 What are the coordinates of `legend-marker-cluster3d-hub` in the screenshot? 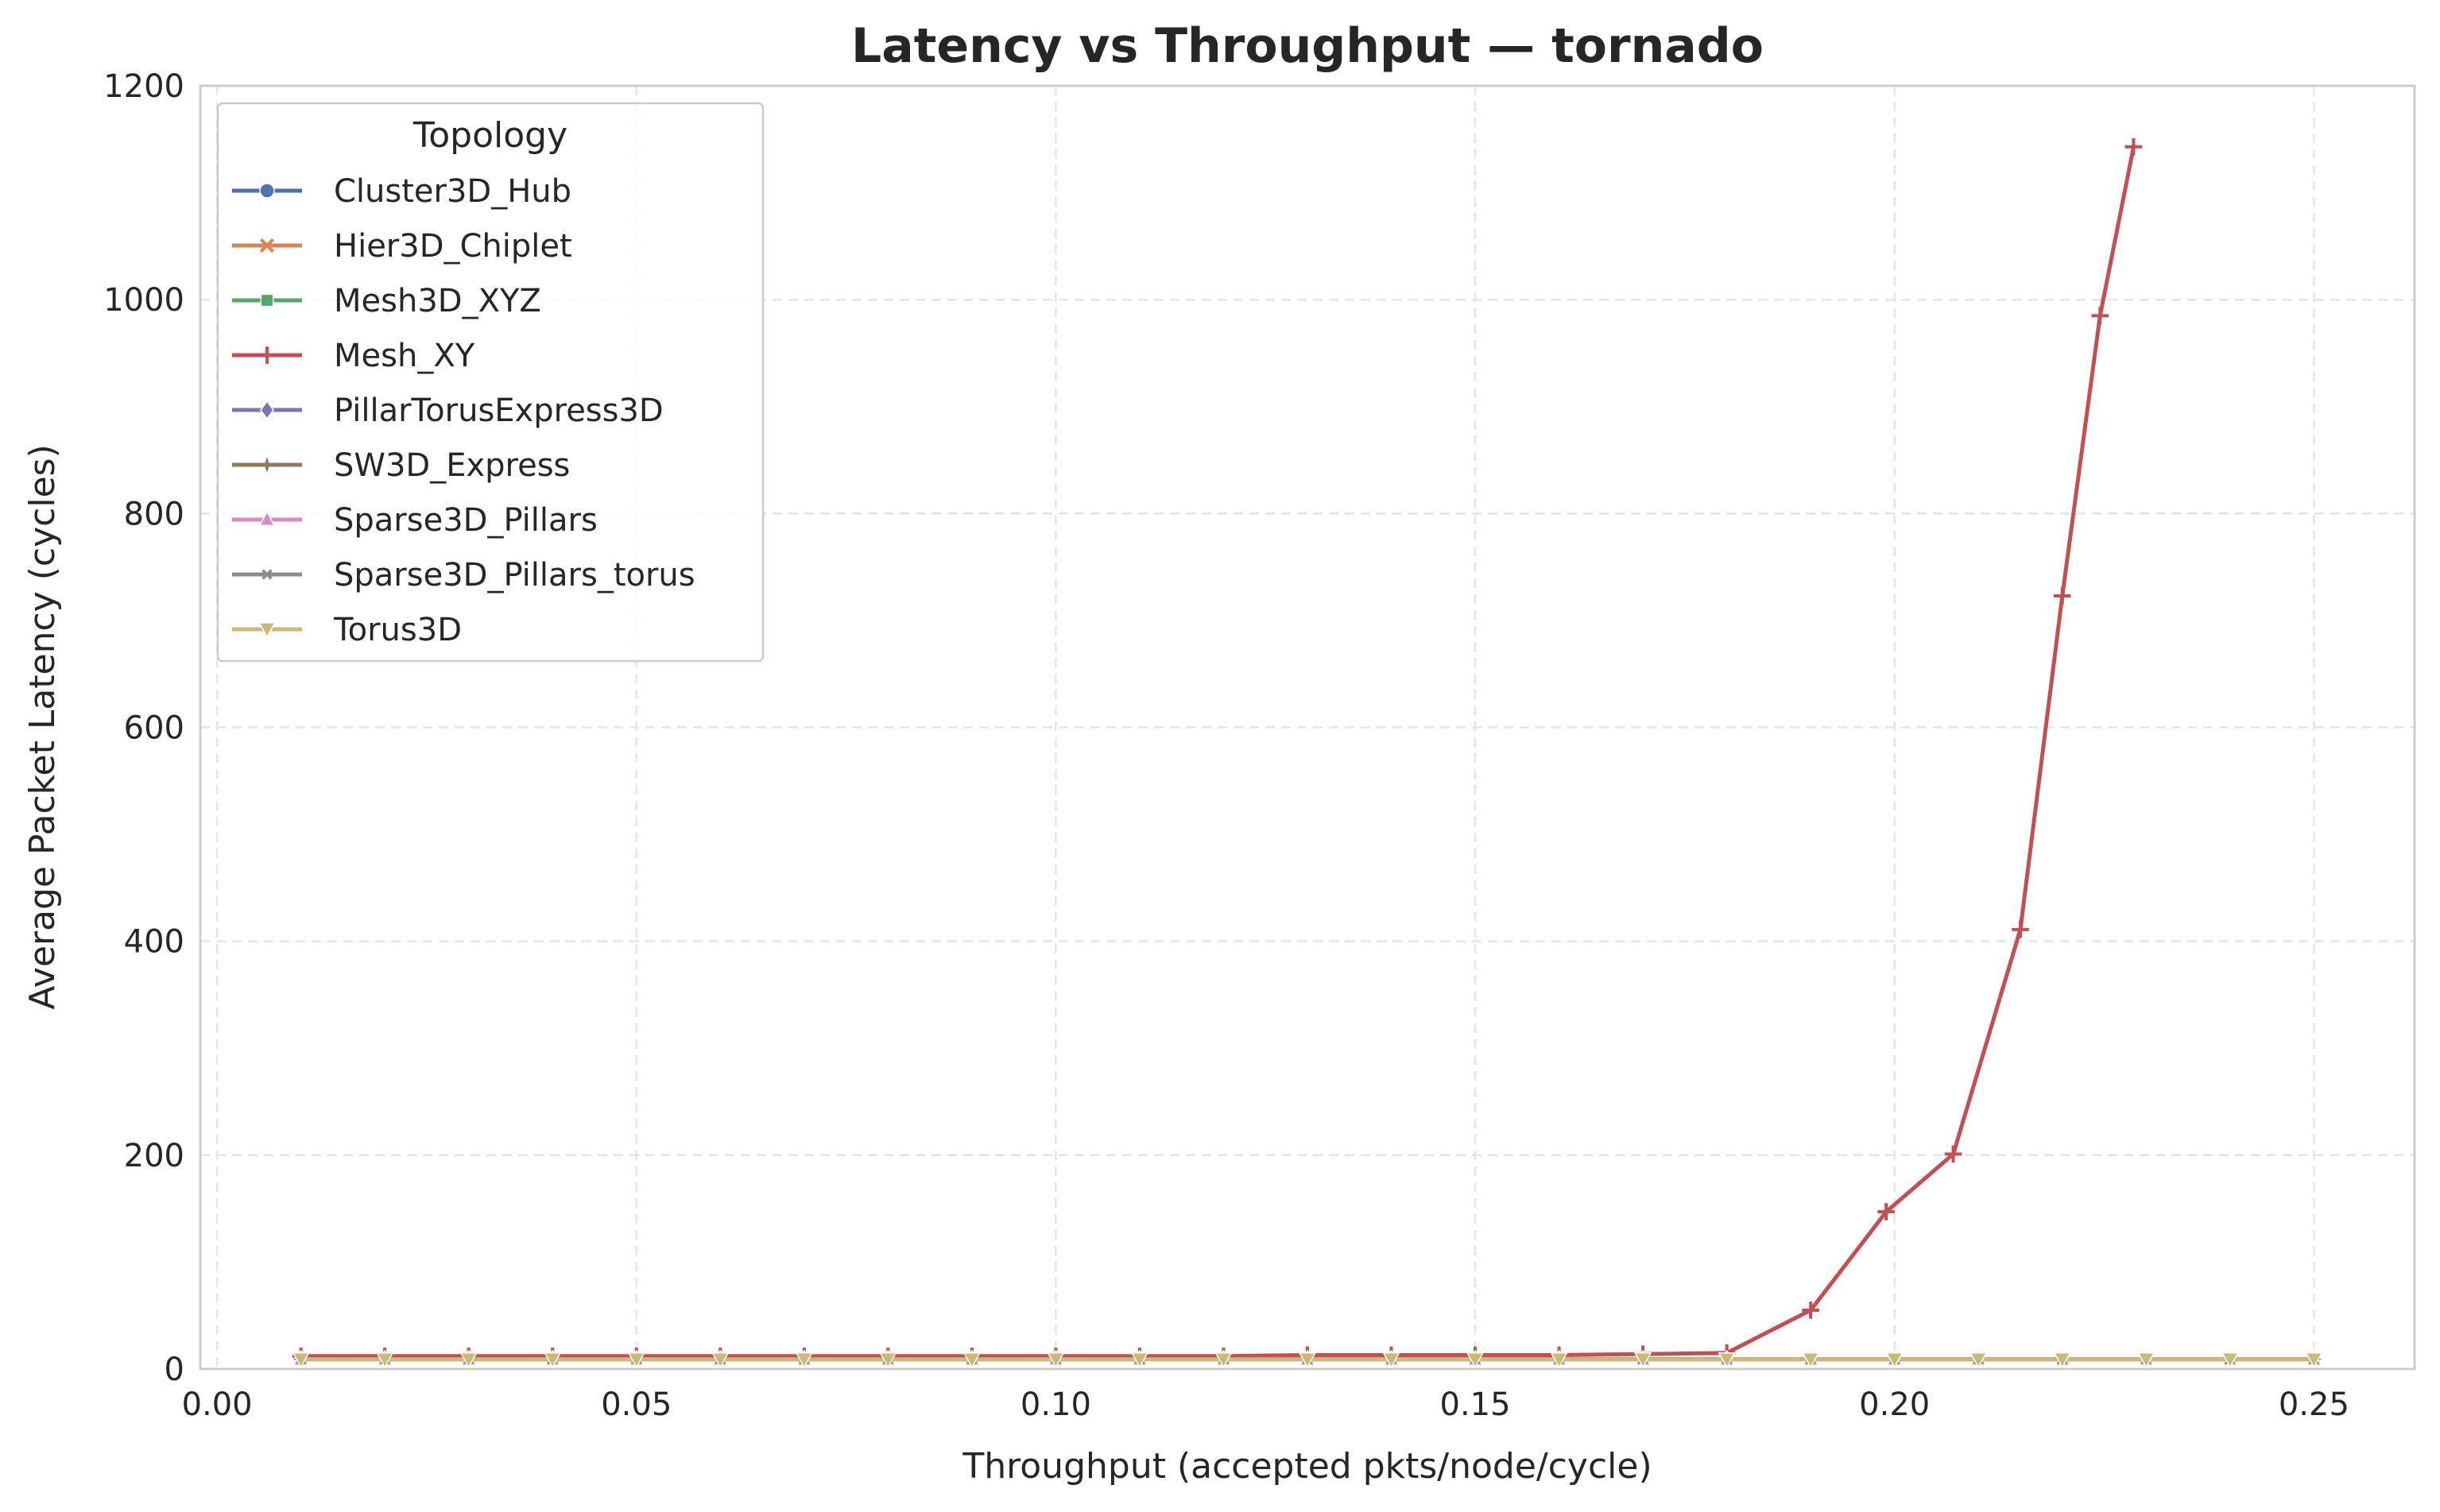 It's located at (267, 191).